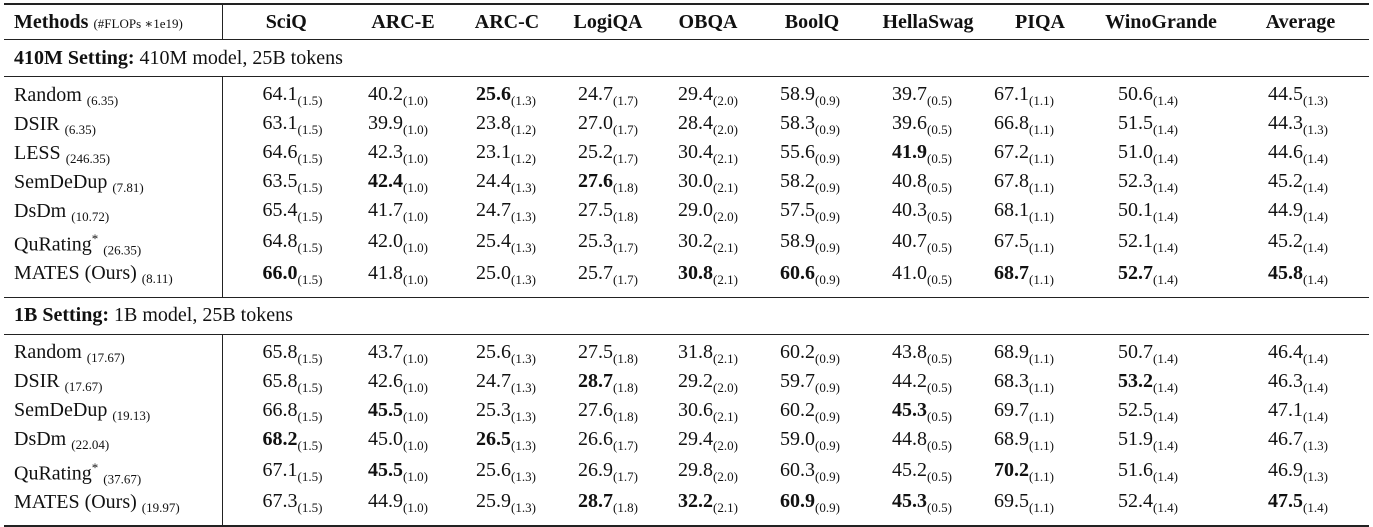  What do you see at coordinates (280, 409) in the screenshot?
I see `score-value: 66.8` at bounding box center [280, 409].